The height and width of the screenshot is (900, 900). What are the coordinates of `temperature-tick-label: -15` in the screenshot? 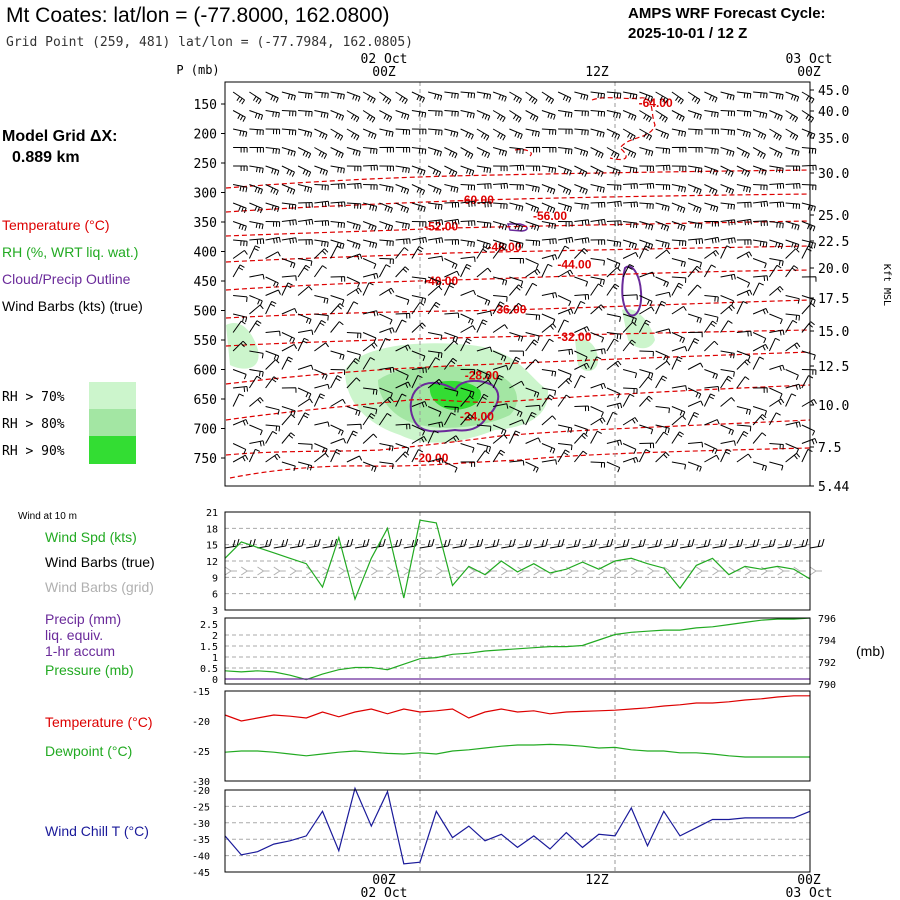 It's located at (201, 692).